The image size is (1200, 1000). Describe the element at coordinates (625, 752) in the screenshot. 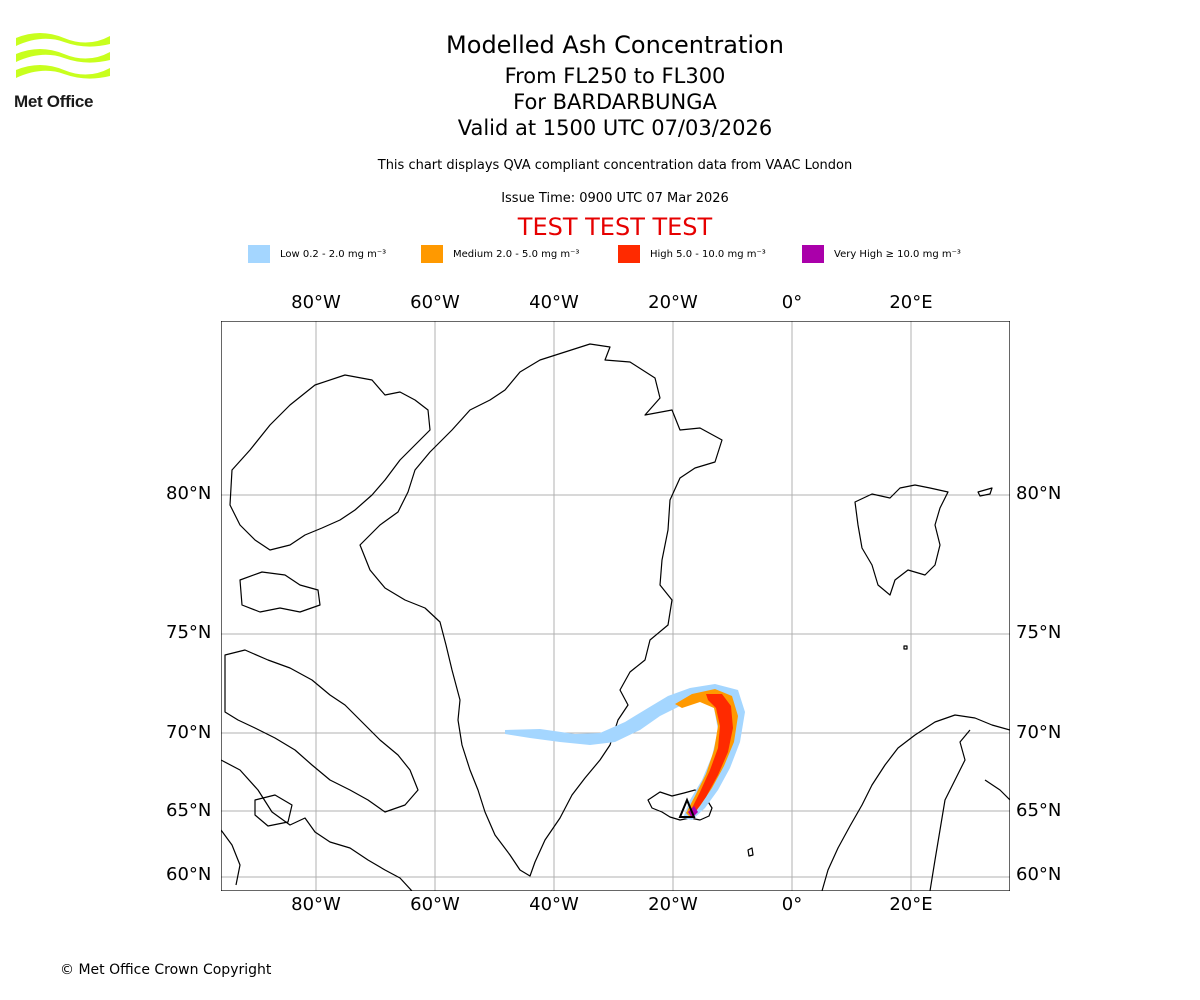

I see `ash-plume` at that location.